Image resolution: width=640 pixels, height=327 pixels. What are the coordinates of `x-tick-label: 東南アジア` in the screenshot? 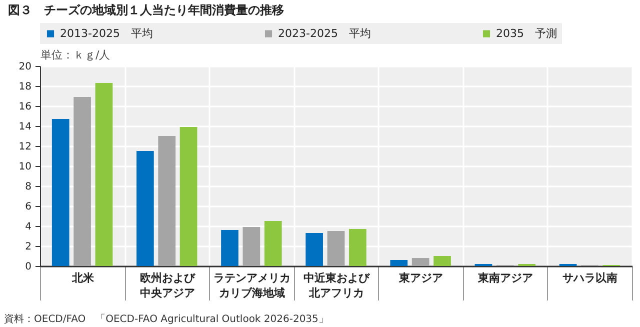 It's located at (505, 278).